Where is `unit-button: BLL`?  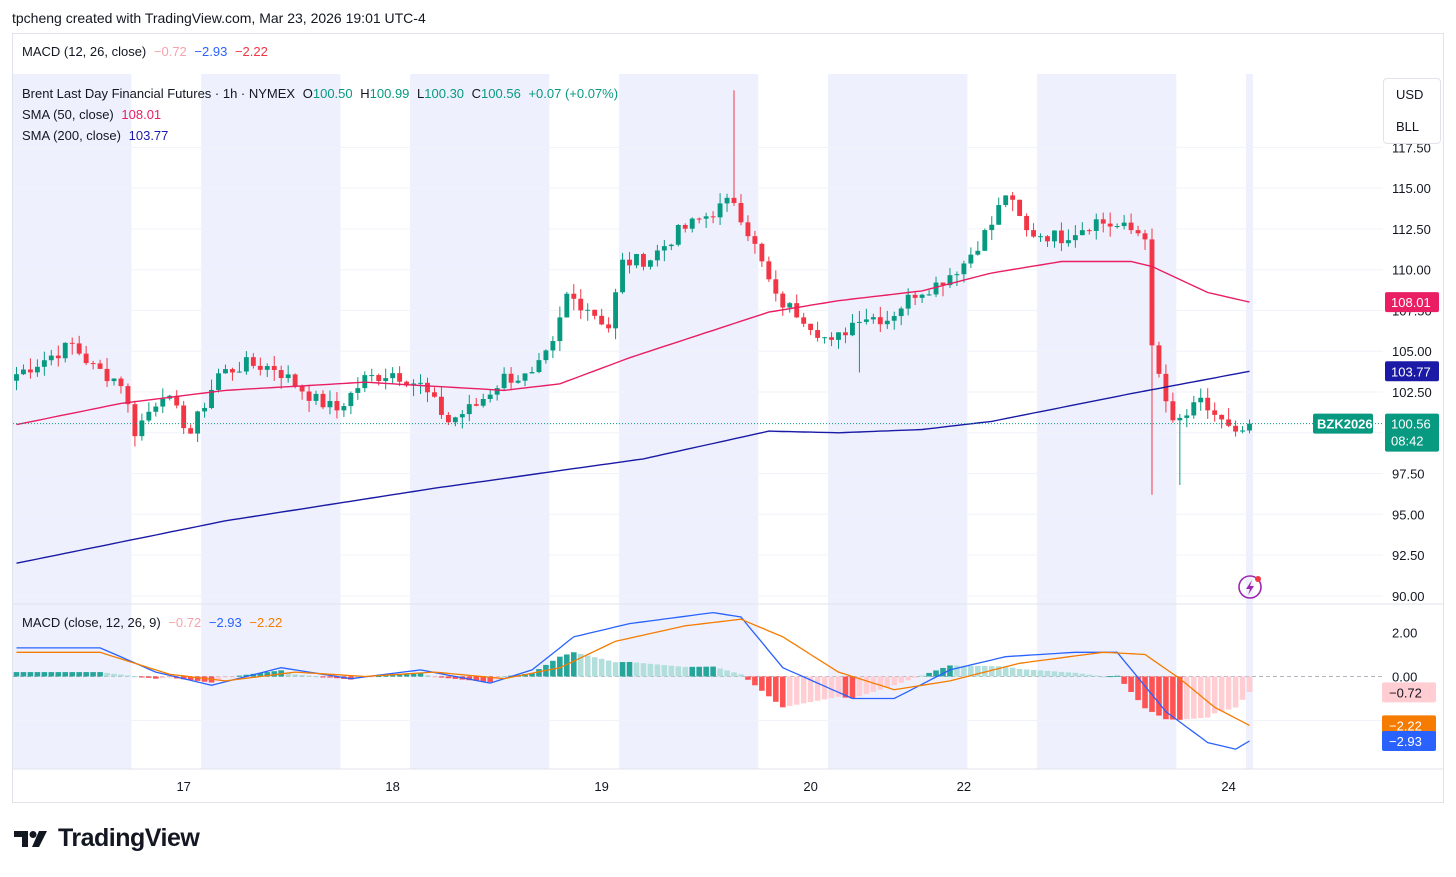 unit-button: BLL is located at coordinates (1408, 126).